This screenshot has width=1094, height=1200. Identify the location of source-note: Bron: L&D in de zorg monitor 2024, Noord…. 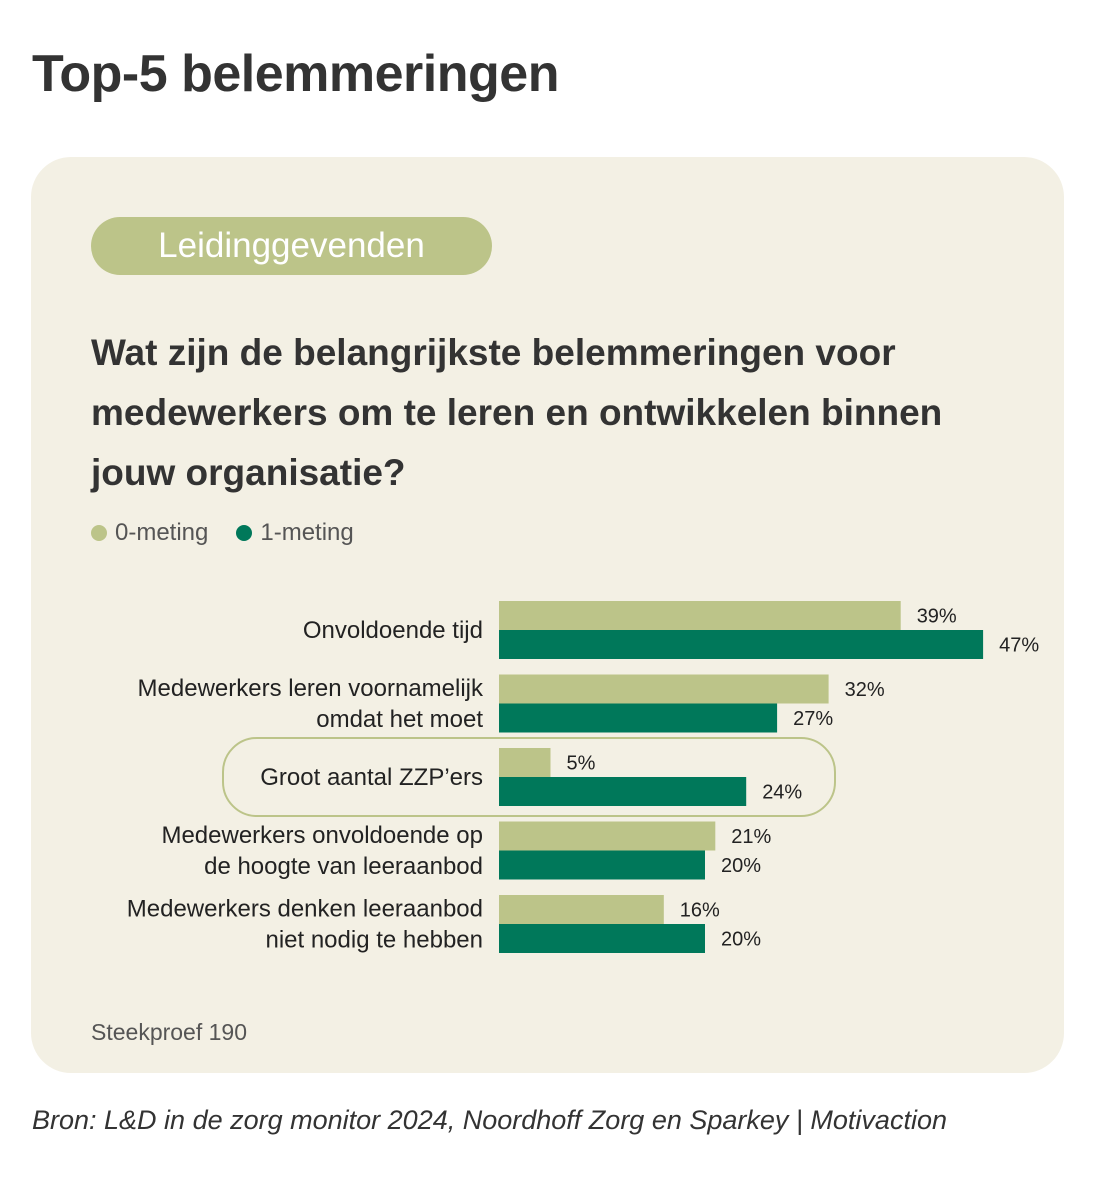
(489, 1120).